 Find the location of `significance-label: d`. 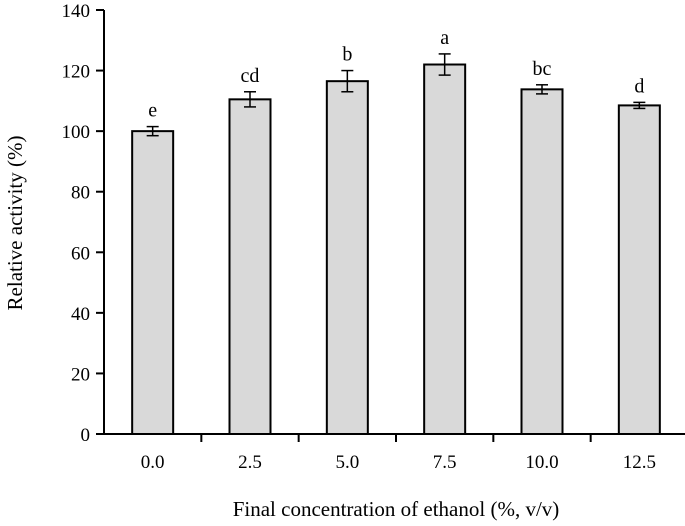

significance-label: d is located at coordinates (639, 86).